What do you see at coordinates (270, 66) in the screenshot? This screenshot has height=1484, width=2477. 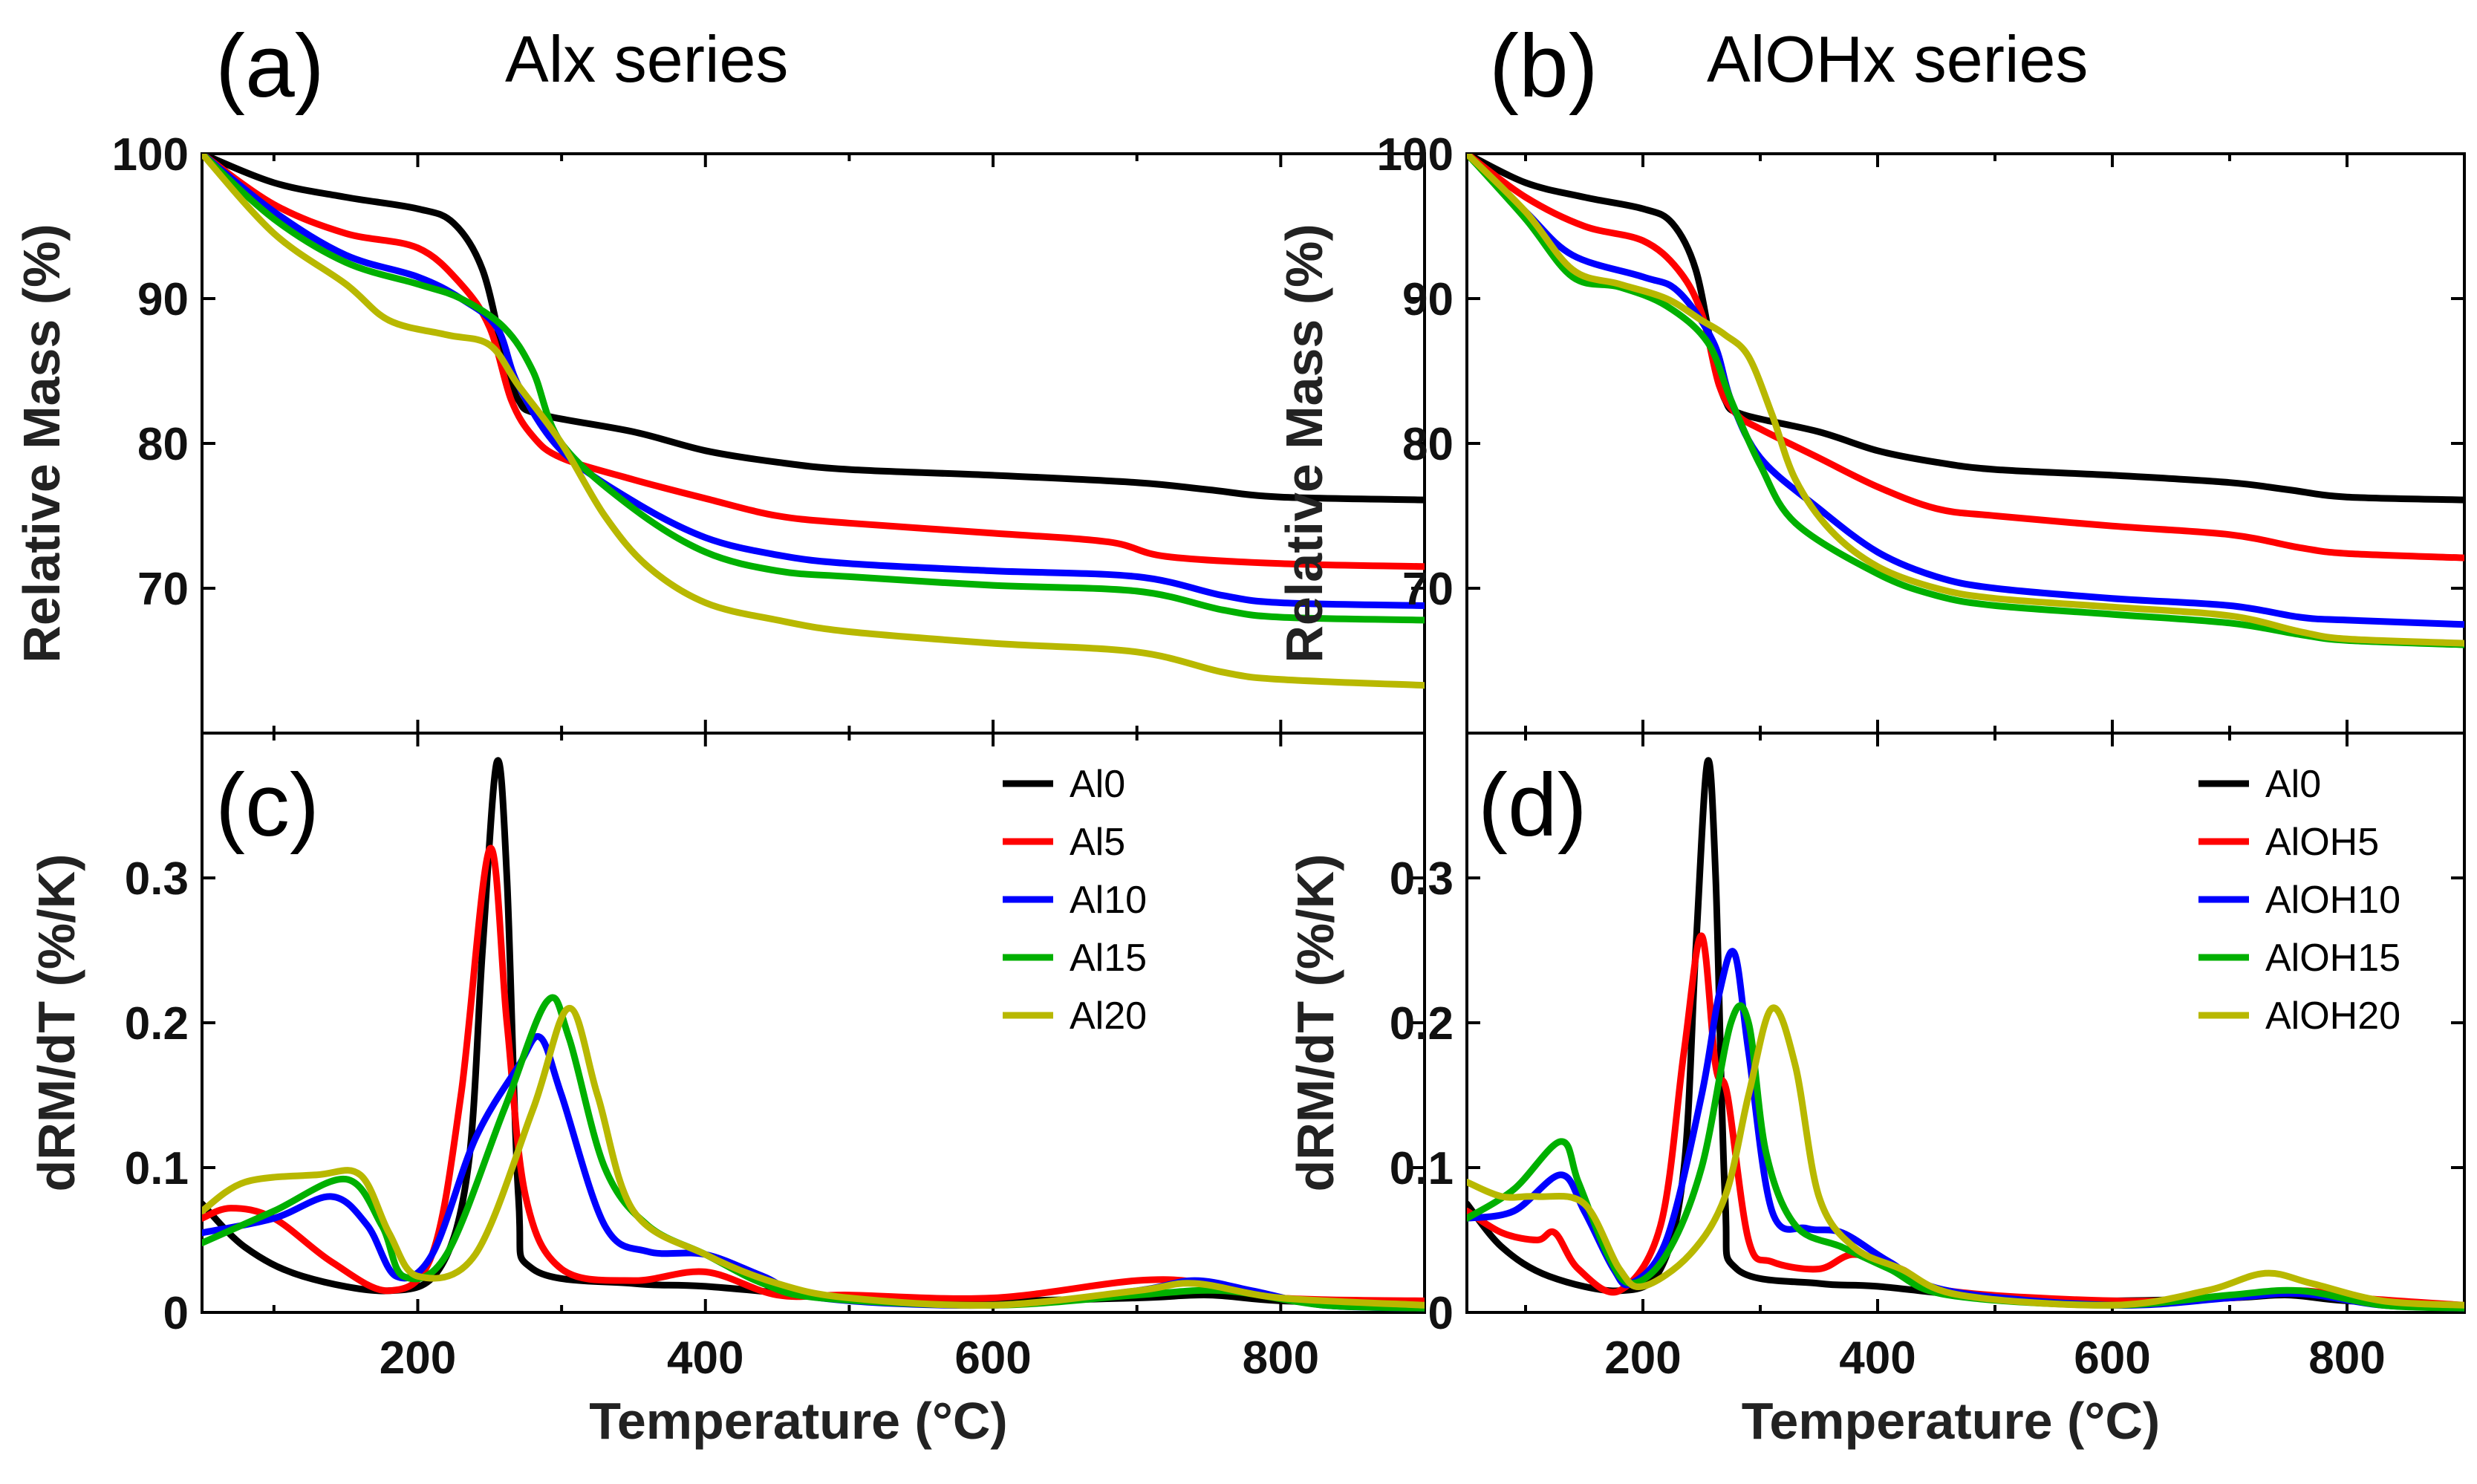 I see `panel-label: (a)` at bounding box center [270, 66].